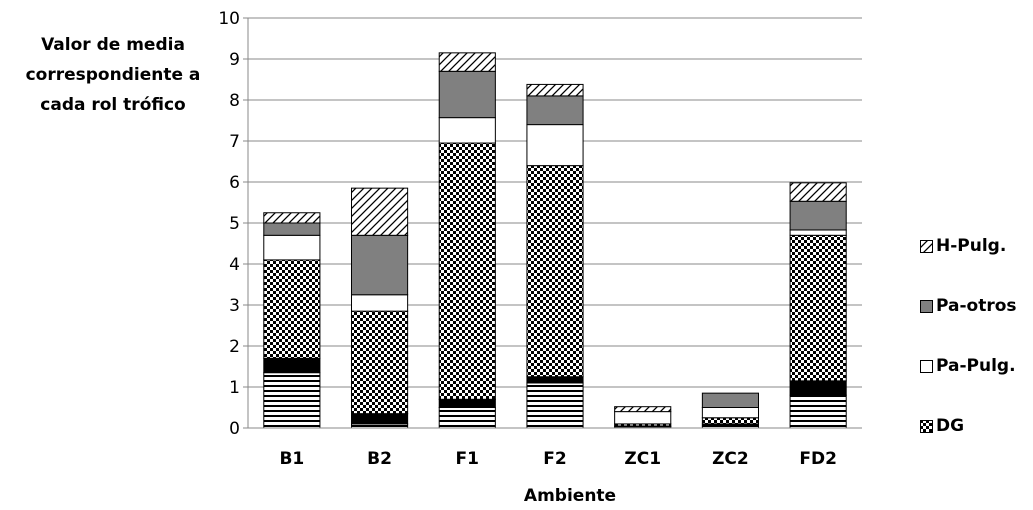  Describe the element at coordinates (976, 306) in the screenshot. I see `legend-label-pa-otros: Pa-otros` at that location.